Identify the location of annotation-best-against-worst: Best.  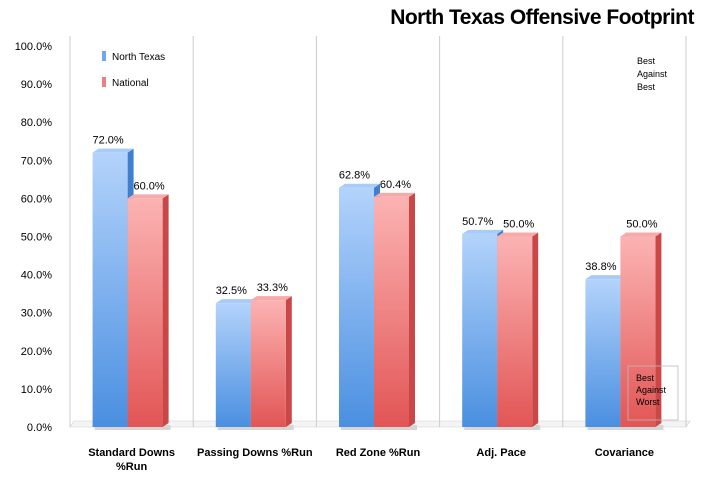
(645, 378).